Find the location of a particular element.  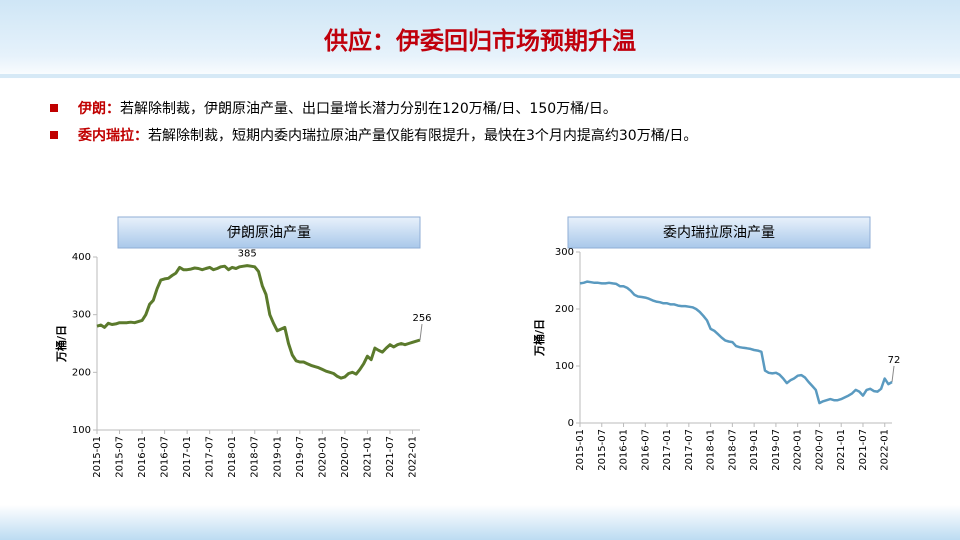

annotation: 256 is located at coordinates (421, 318).